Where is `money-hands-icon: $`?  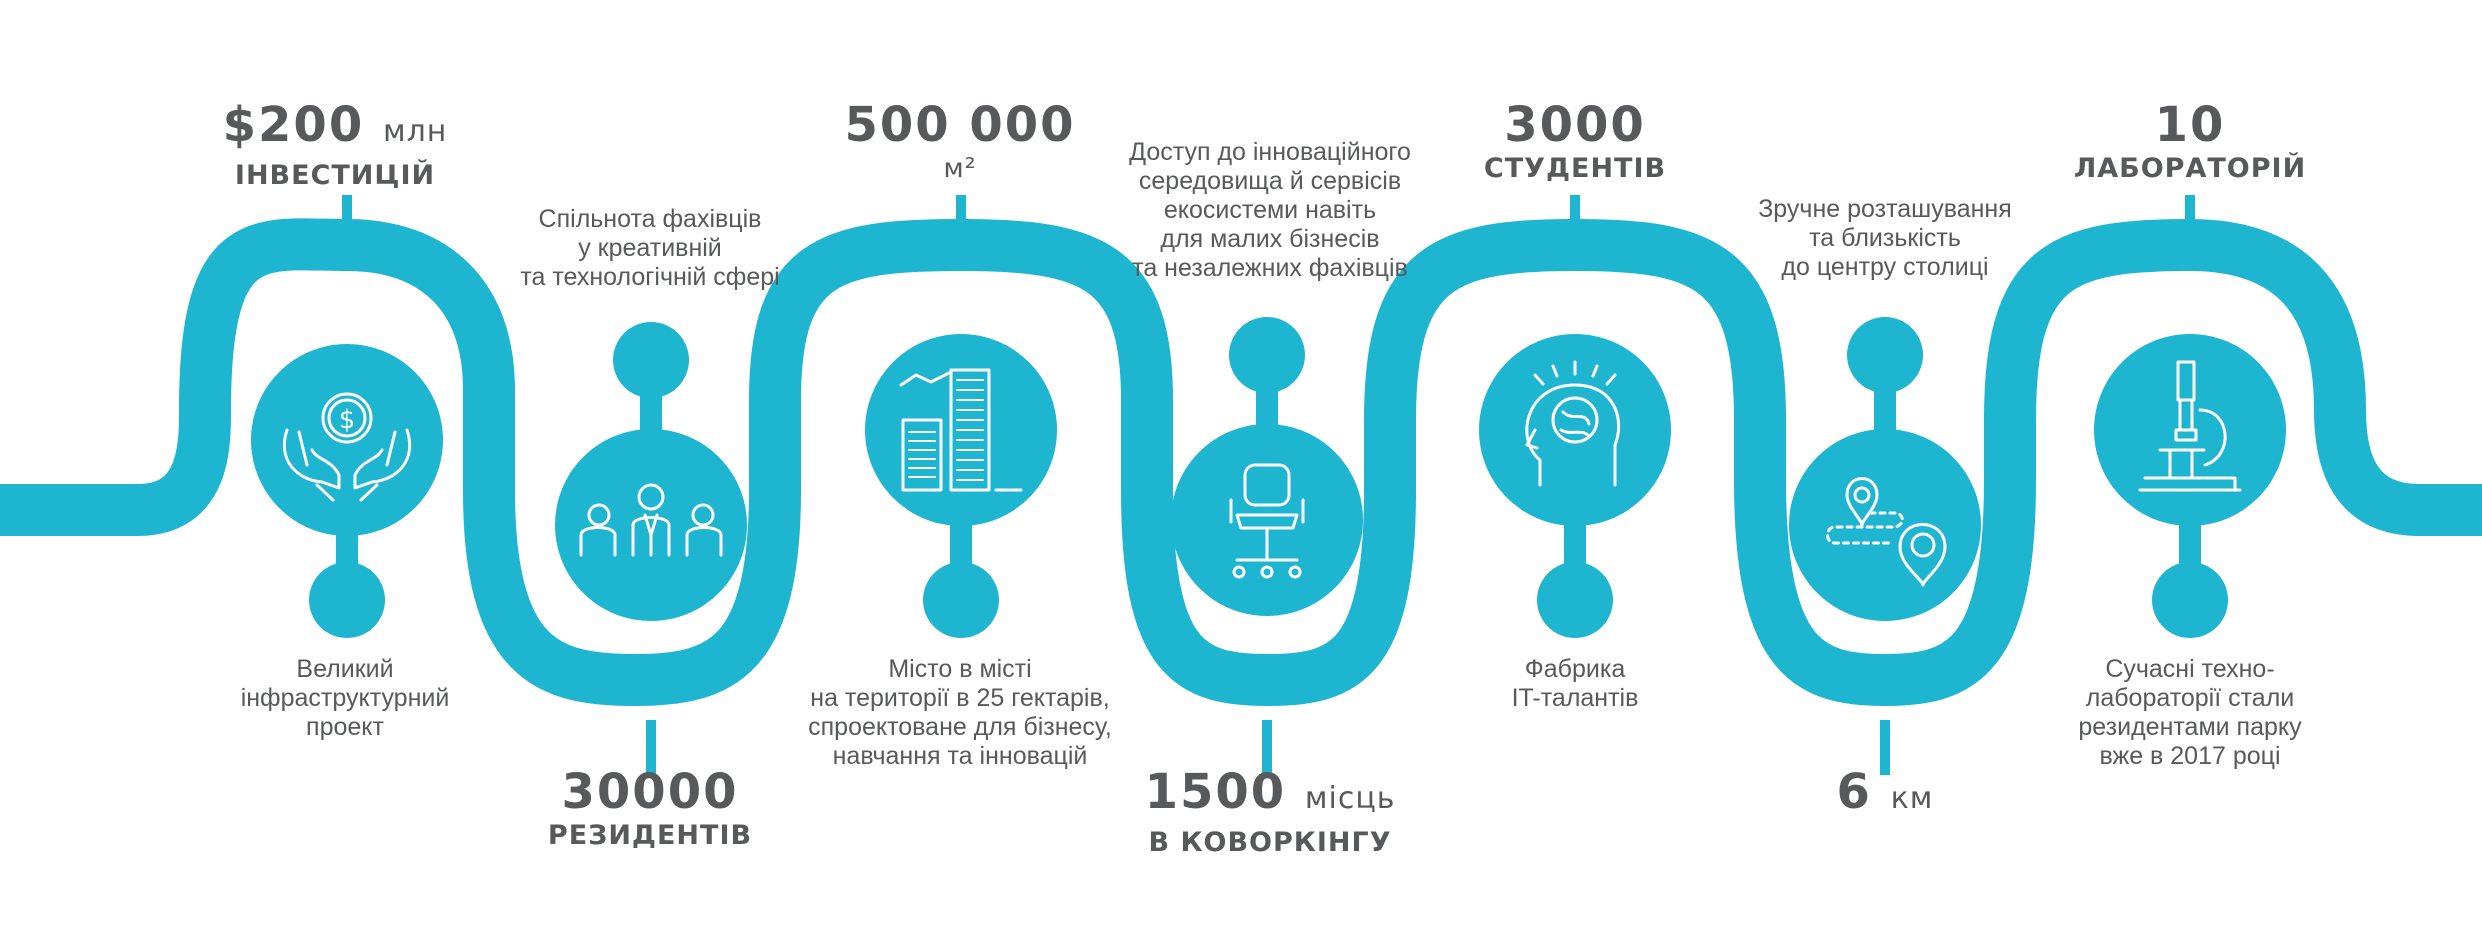
money-hands-icon: $ is located at coordinates (347, 447).